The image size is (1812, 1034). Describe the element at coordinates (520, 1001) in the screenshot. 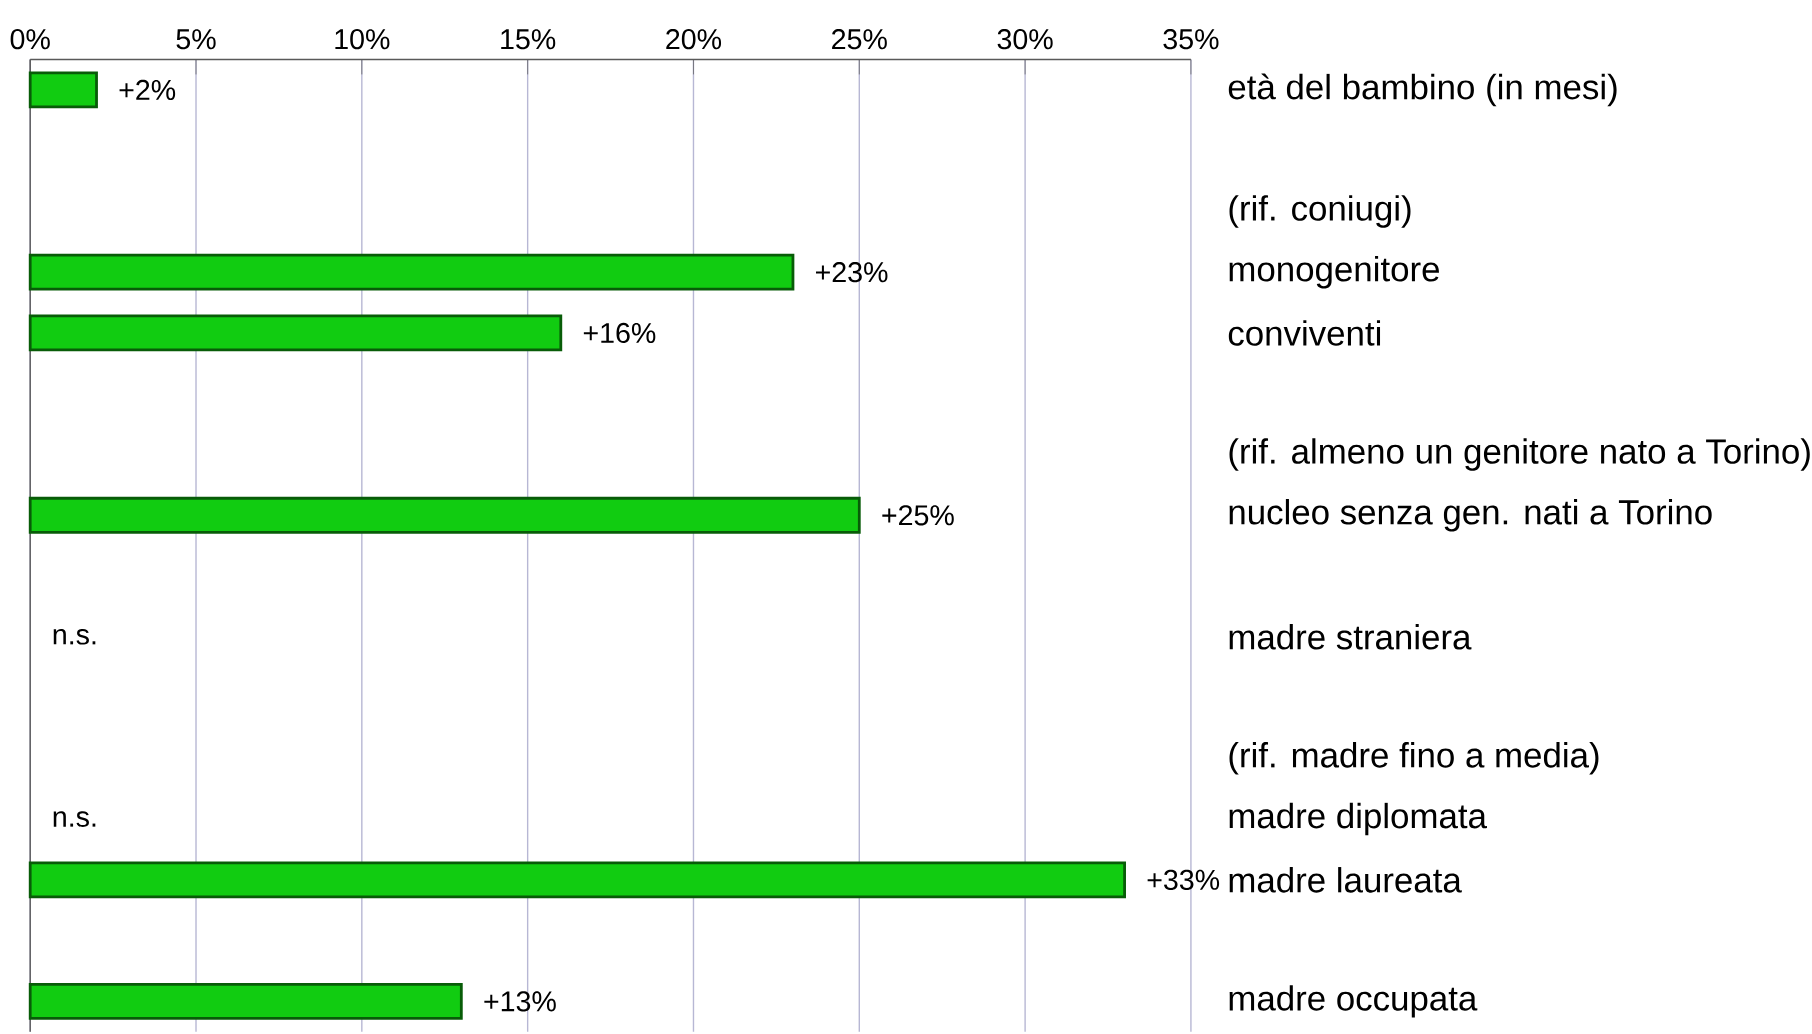

I see `data-label: +13%` at that location.